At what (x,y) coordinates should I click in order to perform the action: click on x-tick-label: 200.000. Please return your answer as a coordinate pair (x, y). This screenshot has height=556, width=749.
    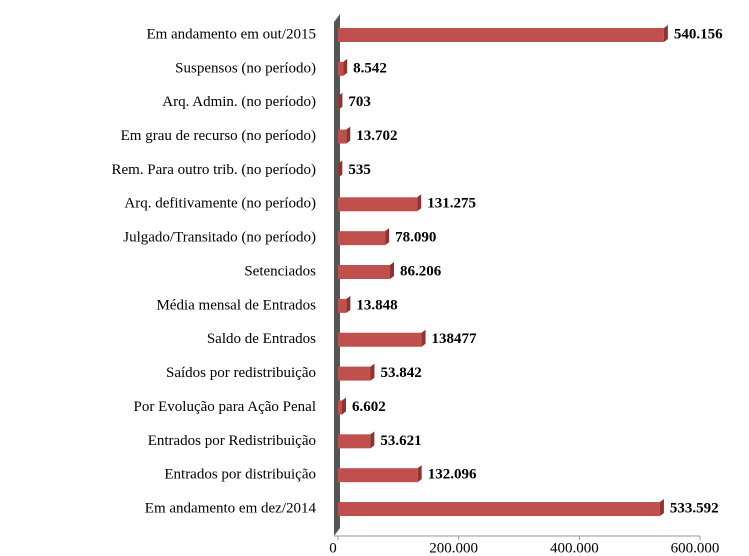
    Looking at the image, I should click on (453, 548).